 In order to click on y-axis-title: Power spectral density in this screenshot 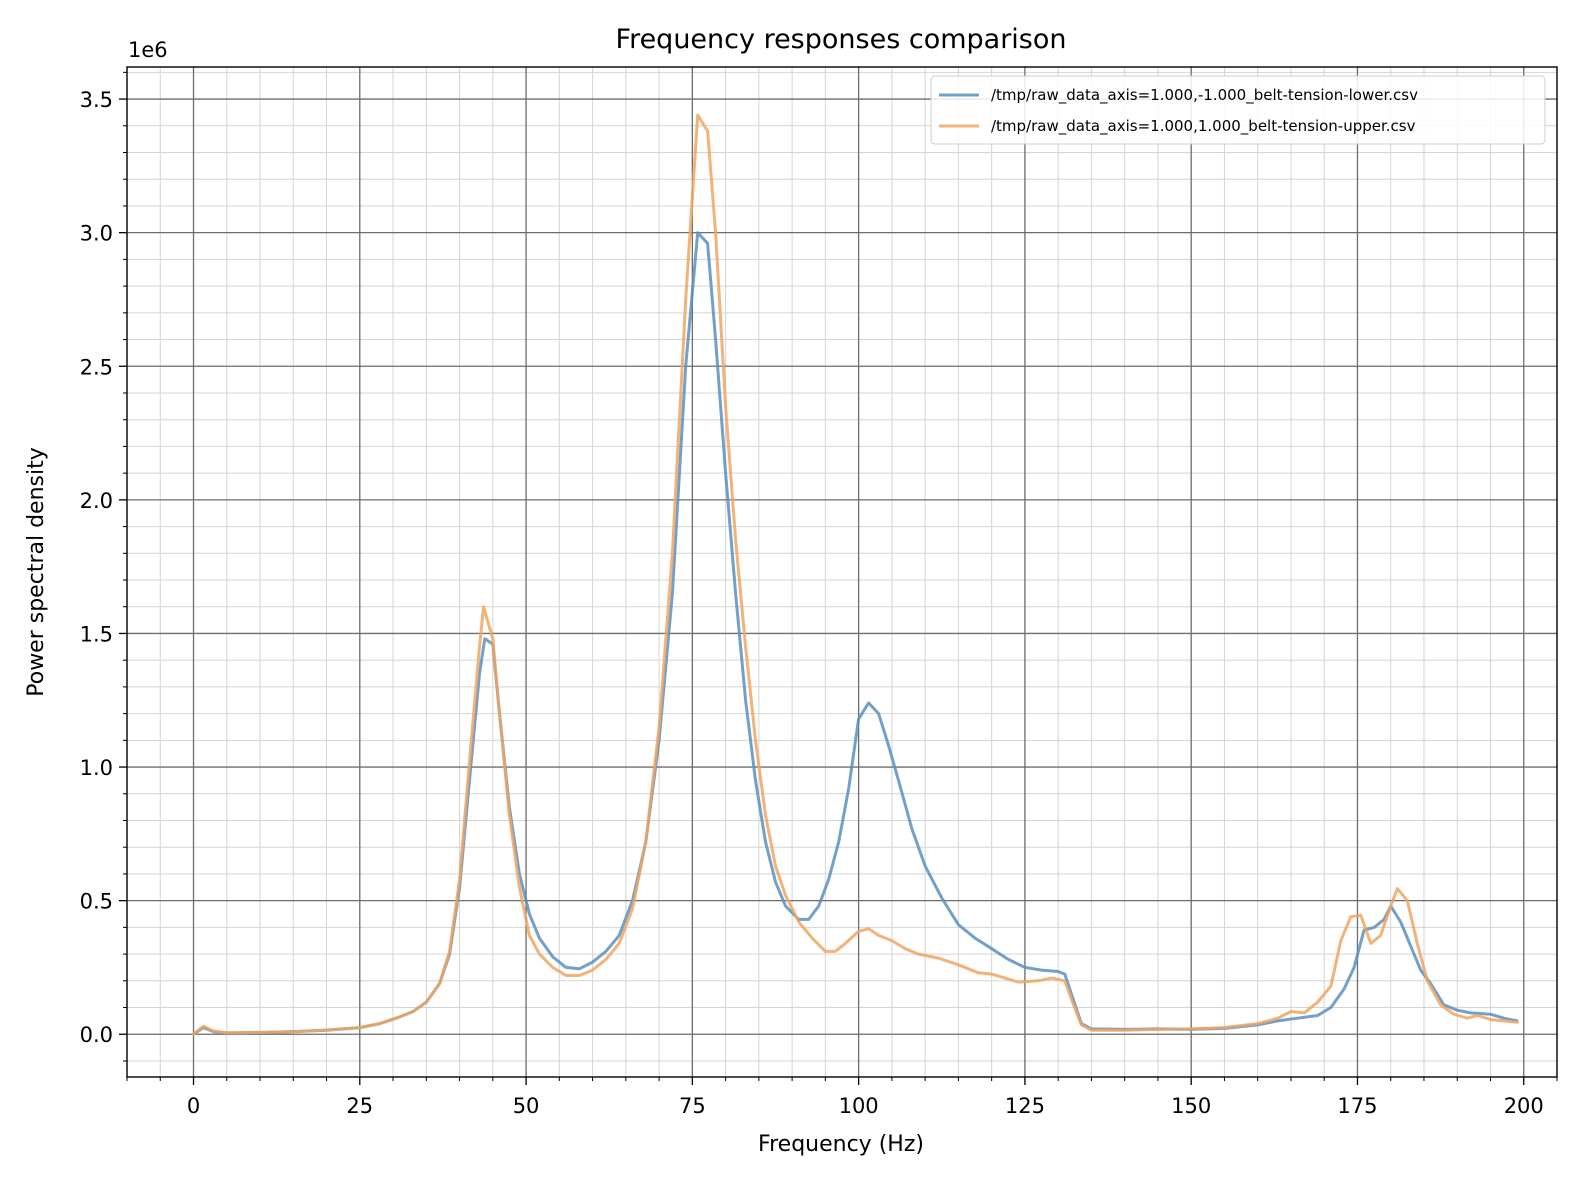, I will do `click(36, 572)`.